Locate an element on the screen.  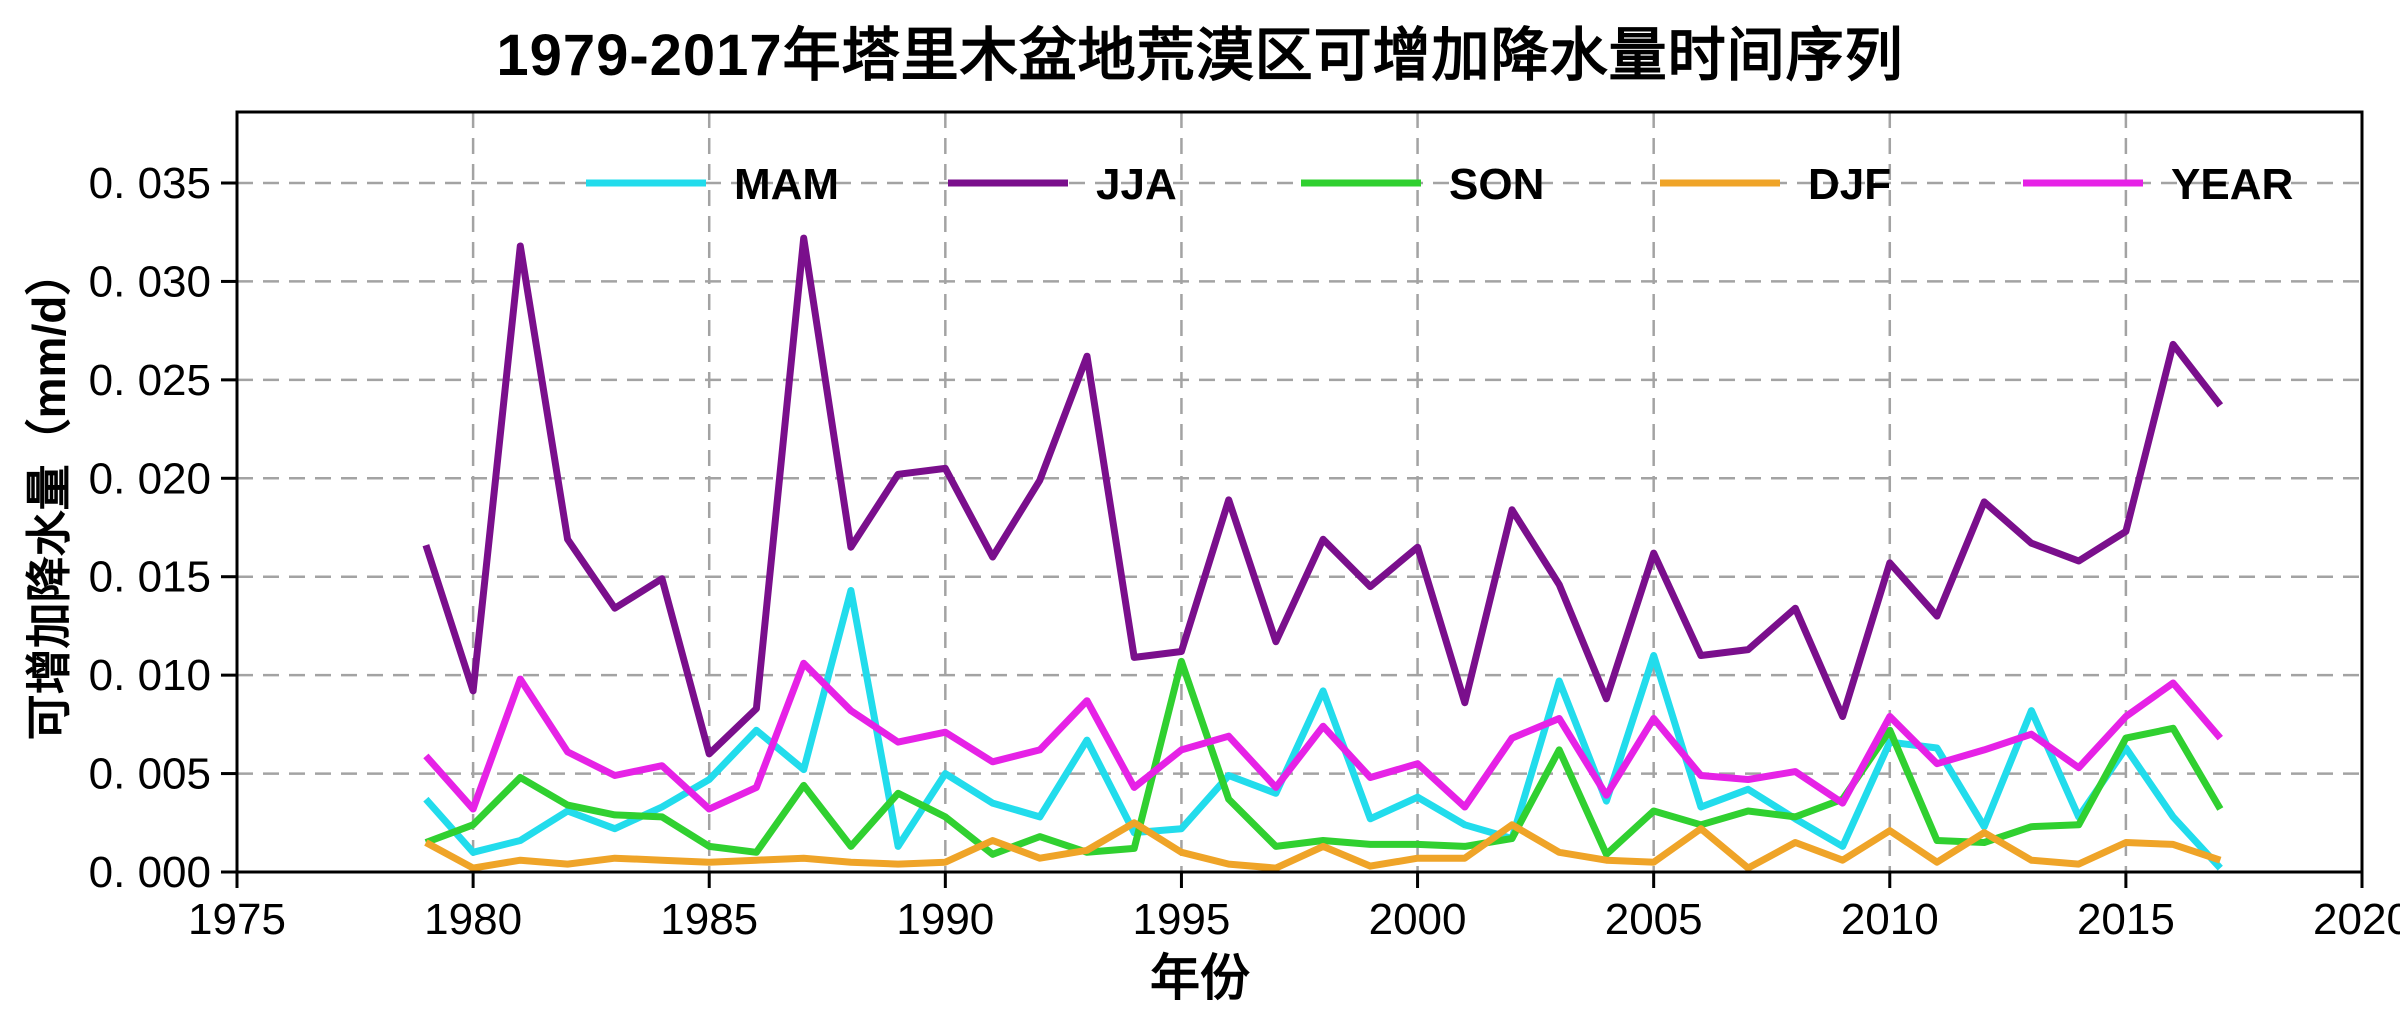
y-tick-label: 0. 015 is located at coordinates (150, 577).